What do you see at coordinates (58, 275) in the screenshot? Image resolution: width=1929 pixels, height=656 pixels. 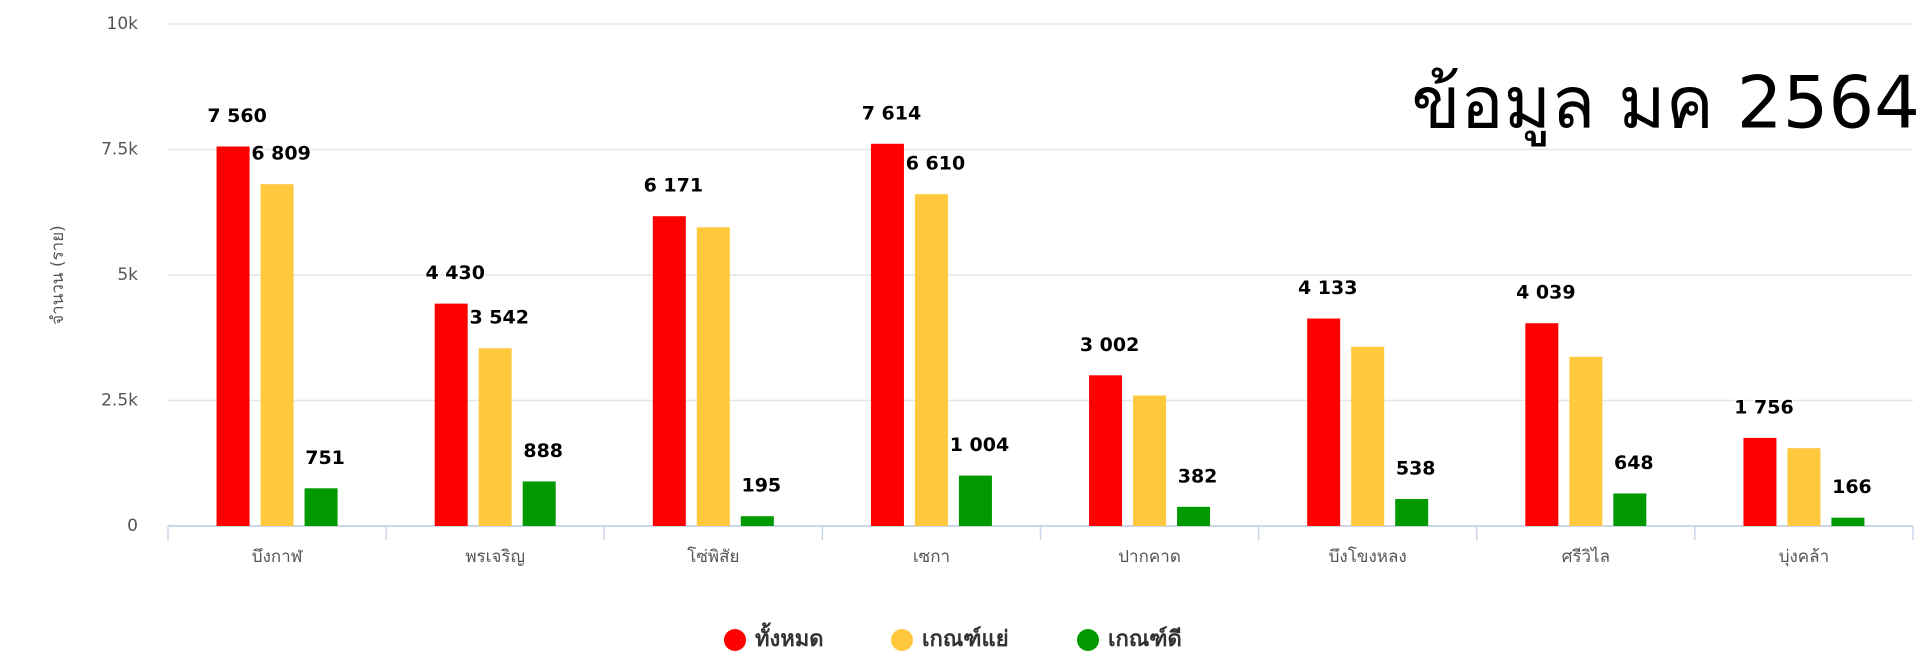 I see `y-axis-label: จำนวน (ราย)` at bounding box center [58, 275].